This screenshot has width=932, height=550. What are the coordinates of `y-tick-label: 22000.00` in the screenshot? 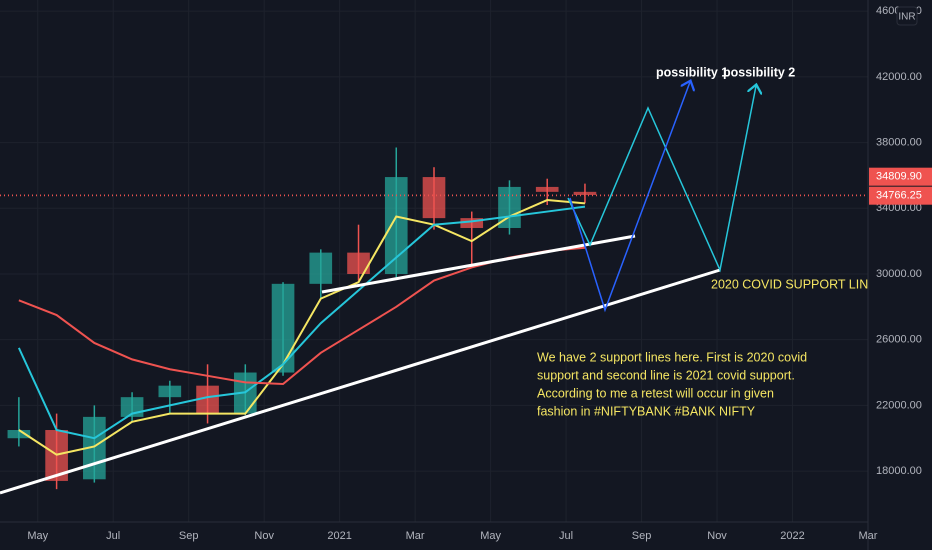 It's located at (899, 405).